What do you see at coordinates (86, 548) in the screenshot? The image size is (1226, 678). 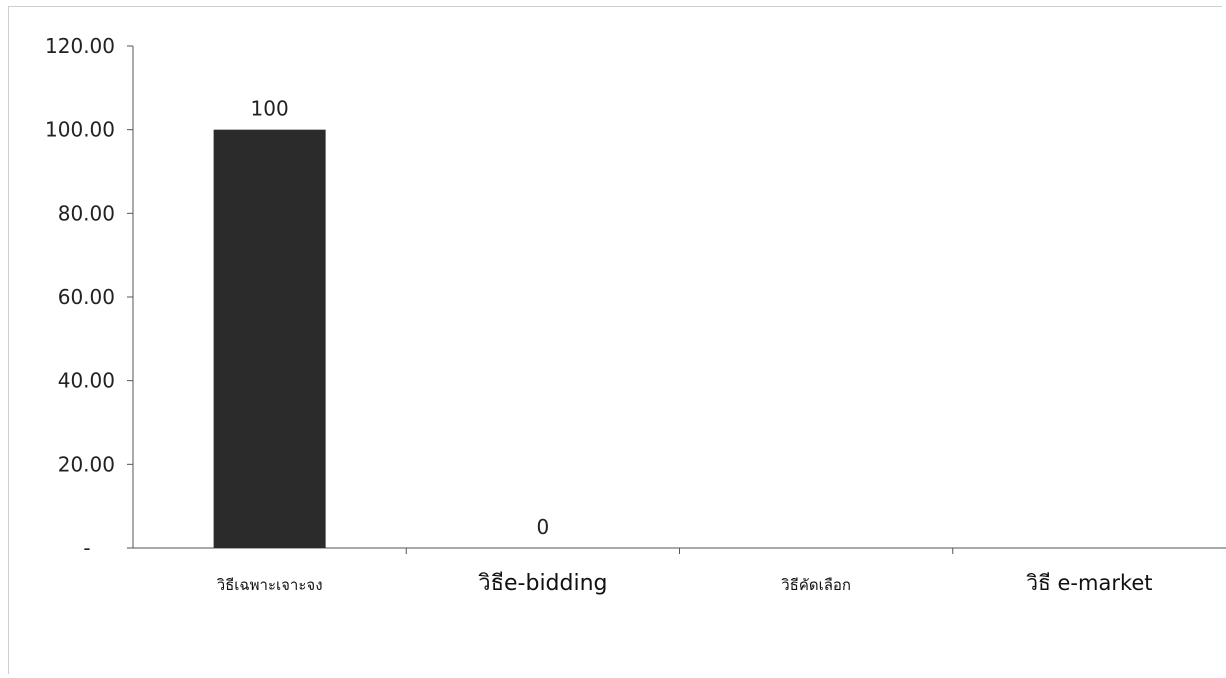 I see `y-tick-label: -` at bounding box center [86, 548].